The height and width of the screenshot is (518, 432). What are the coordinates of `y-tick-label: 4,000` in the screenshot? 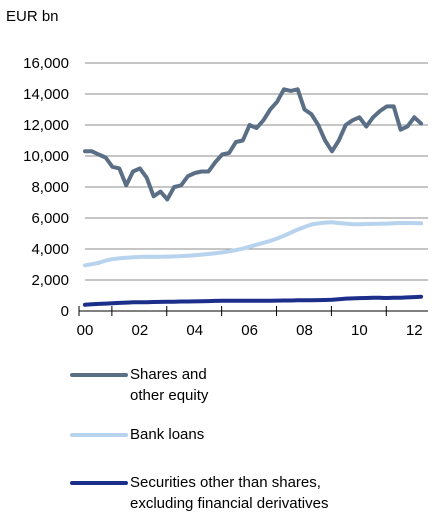 It's located at (50, 249).